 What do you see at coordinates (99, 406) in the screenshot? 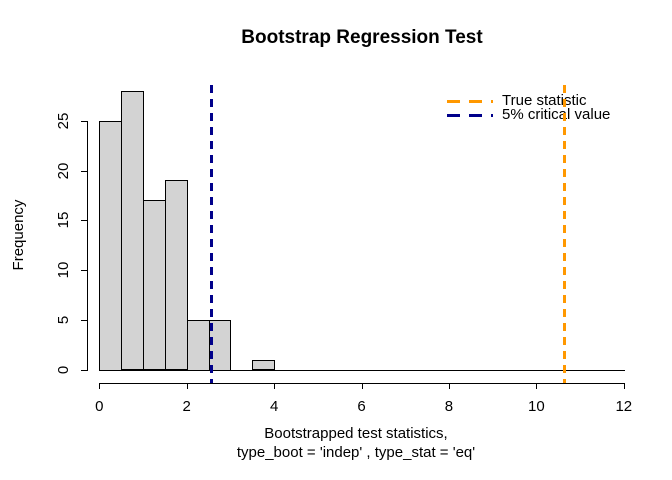
I see `x-axis-tick-label: 0` at bounding box center [99, 406].